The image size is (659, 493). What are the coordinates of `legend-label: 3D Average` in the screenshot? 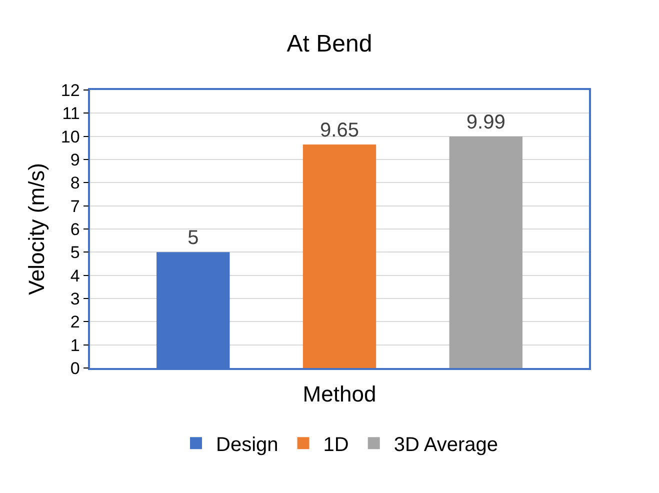 It's located at (446, 445).